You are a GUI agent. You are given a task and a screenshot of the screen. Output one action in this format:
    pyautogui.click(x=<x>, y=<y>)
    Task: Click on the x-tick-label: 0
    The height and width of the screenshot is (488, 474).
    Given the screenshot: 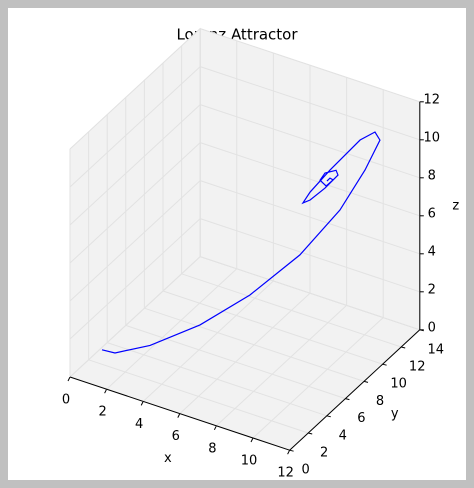 What is the action you would take?
    pyautogui.click(x=66, y=400)
    